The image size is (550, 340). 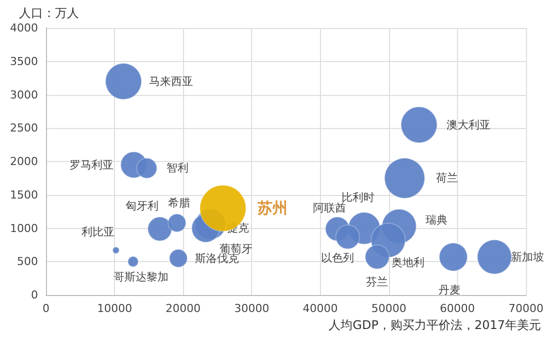 What do you see at coordinates (447, 178) in the screenshot?
I see `series-label: 荷兰` at bounding box center [447, 178].